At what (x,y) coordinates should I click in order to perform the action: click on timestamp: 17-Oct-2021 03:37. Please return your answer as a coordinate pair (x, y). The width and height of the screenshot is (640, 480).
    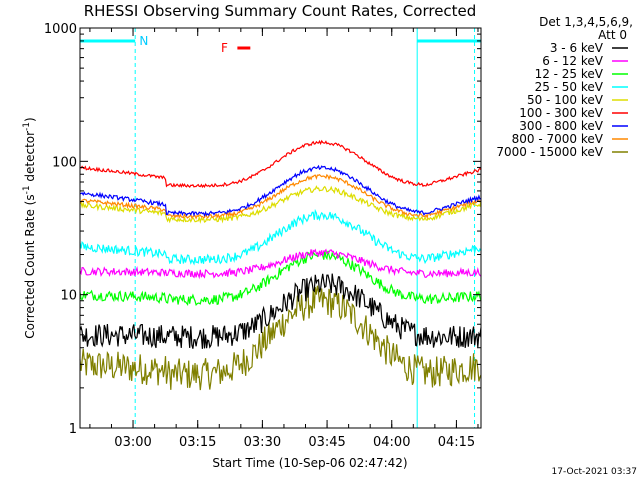
    Looking at the image, I should click on (594, 472).